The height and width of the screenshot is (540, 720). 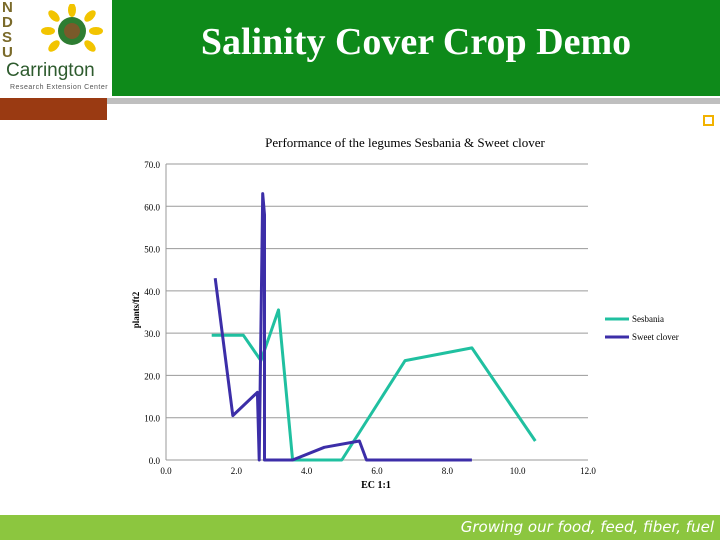 What do you see at coordinates (152, 334) in the screenshot?
I see `y-tick-label: 30.0` at bounding box center [152, 334].